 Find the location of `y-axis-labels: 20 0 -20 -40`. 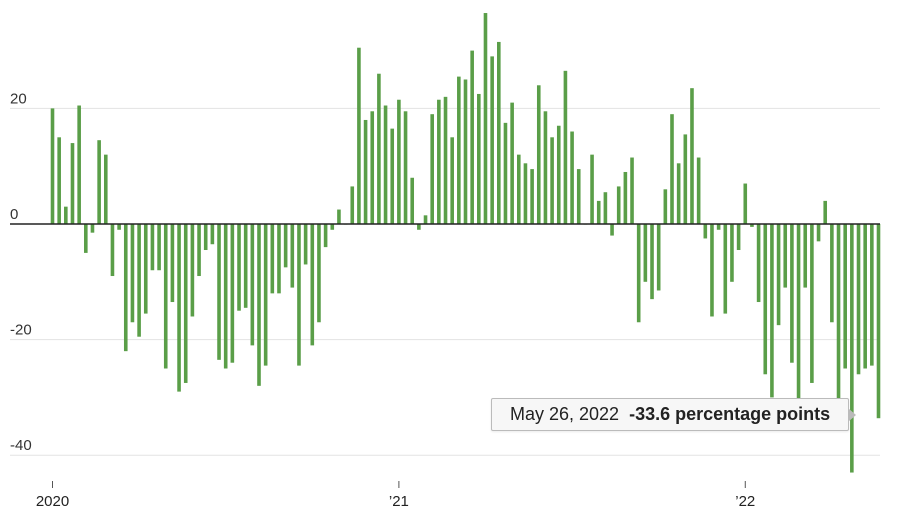

y-axis-labels: 20 0 -20 -40 is located at coordinates (21, 272).